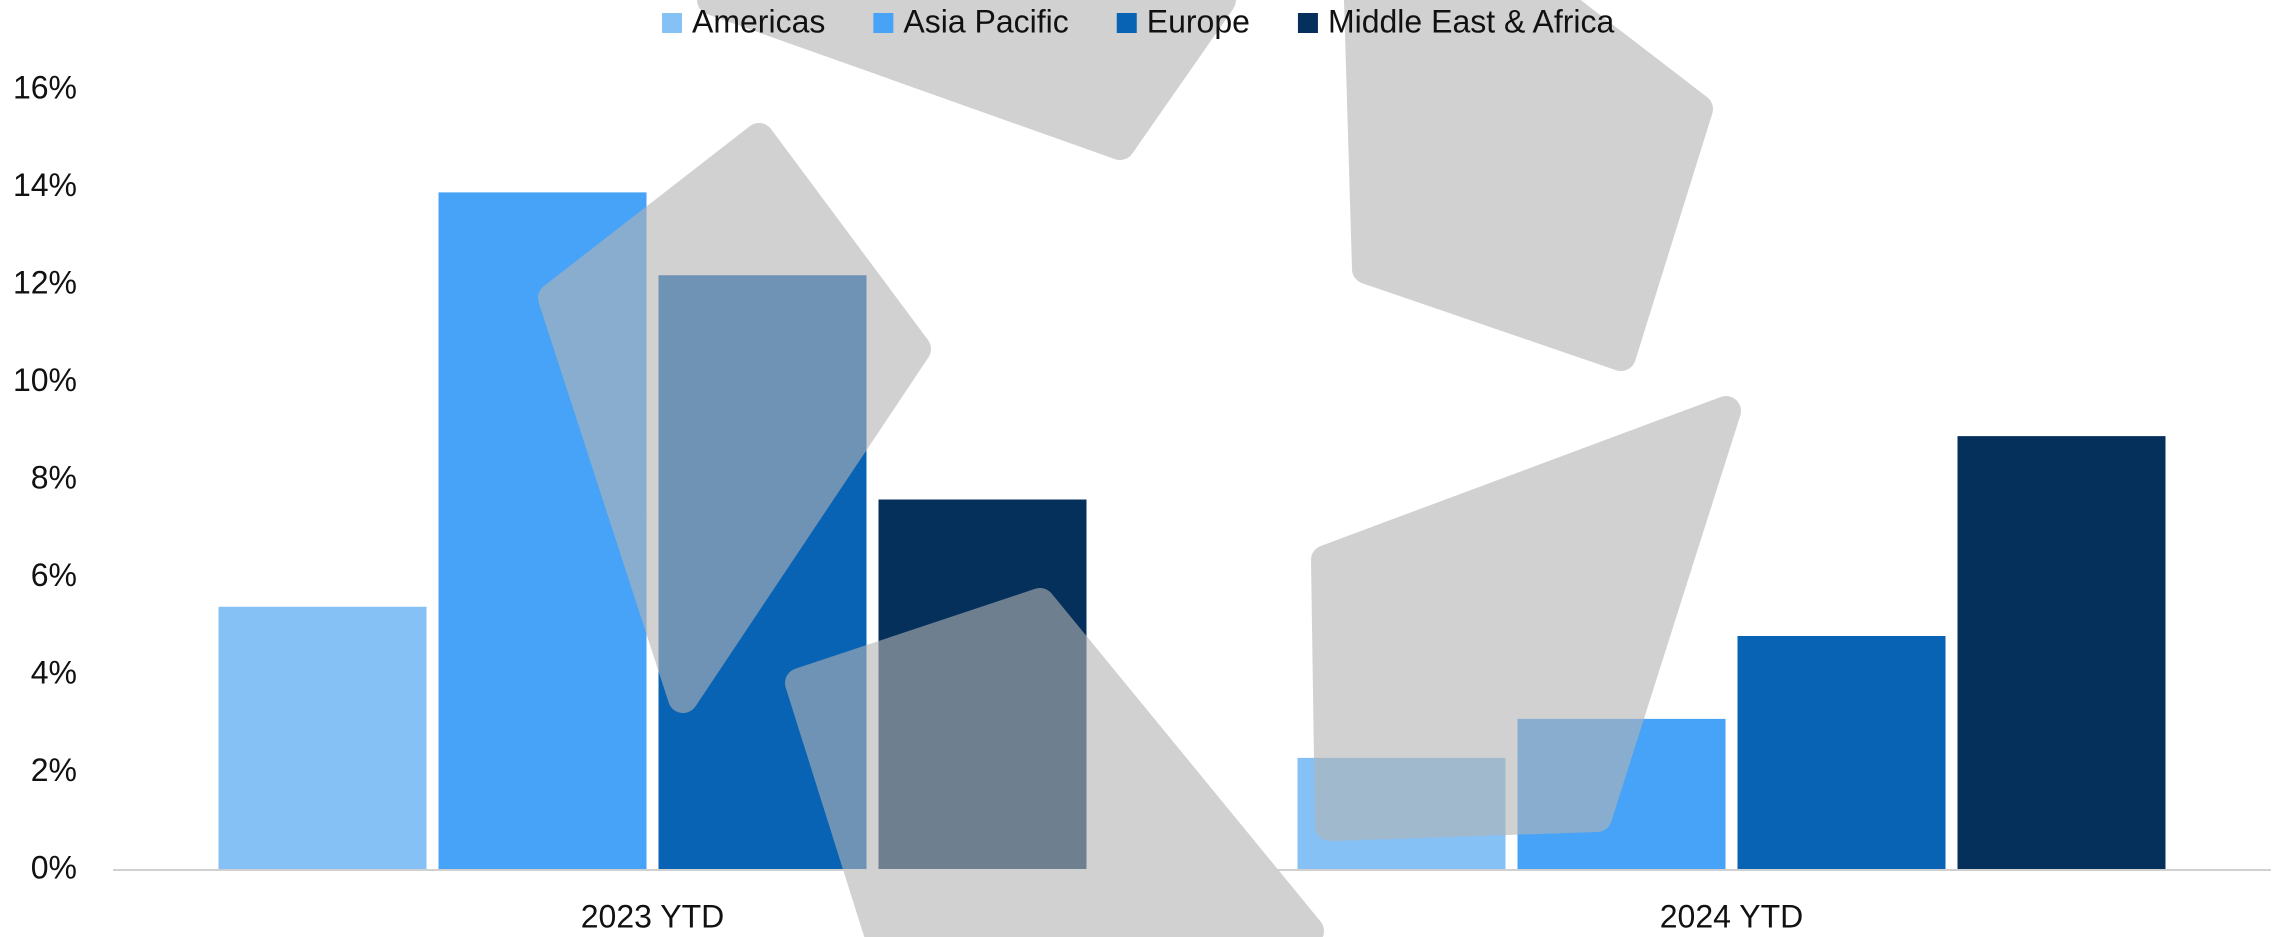 This screenshot has height=937, width=2280. Describe the element at coordinates (54, 477) in the screenshot. I see `y-tick-label: 8%` at that location.